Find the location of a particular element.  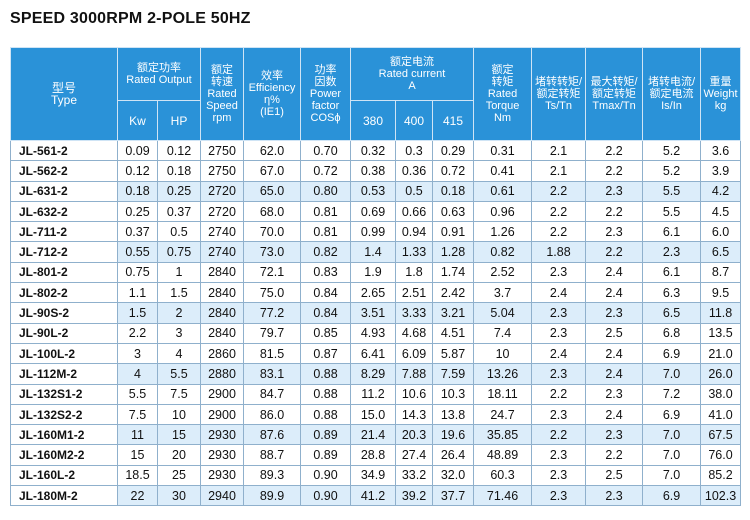

model-cell: JL-132S2-2 is located at coordinates (64, 414).